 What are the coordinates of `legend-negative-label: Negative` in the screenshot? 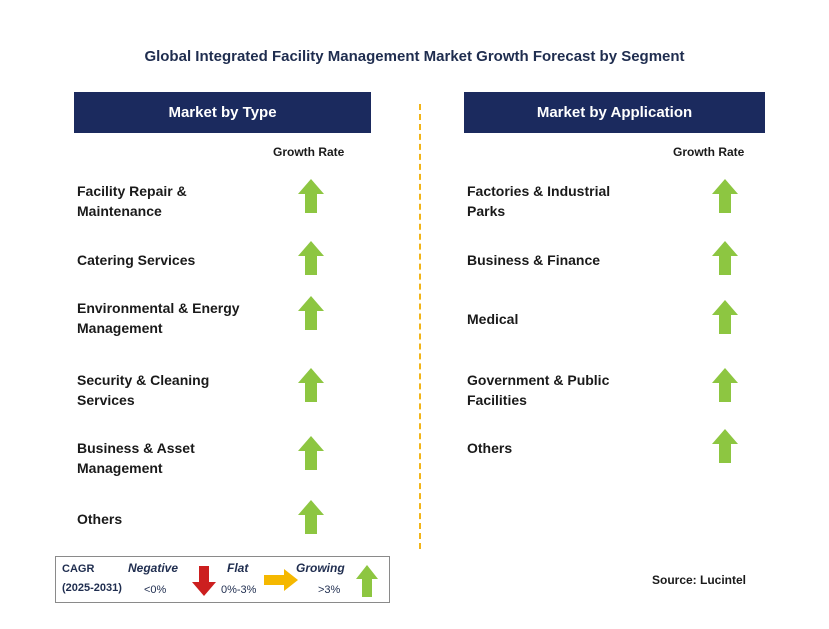 It's located at (153, 568).